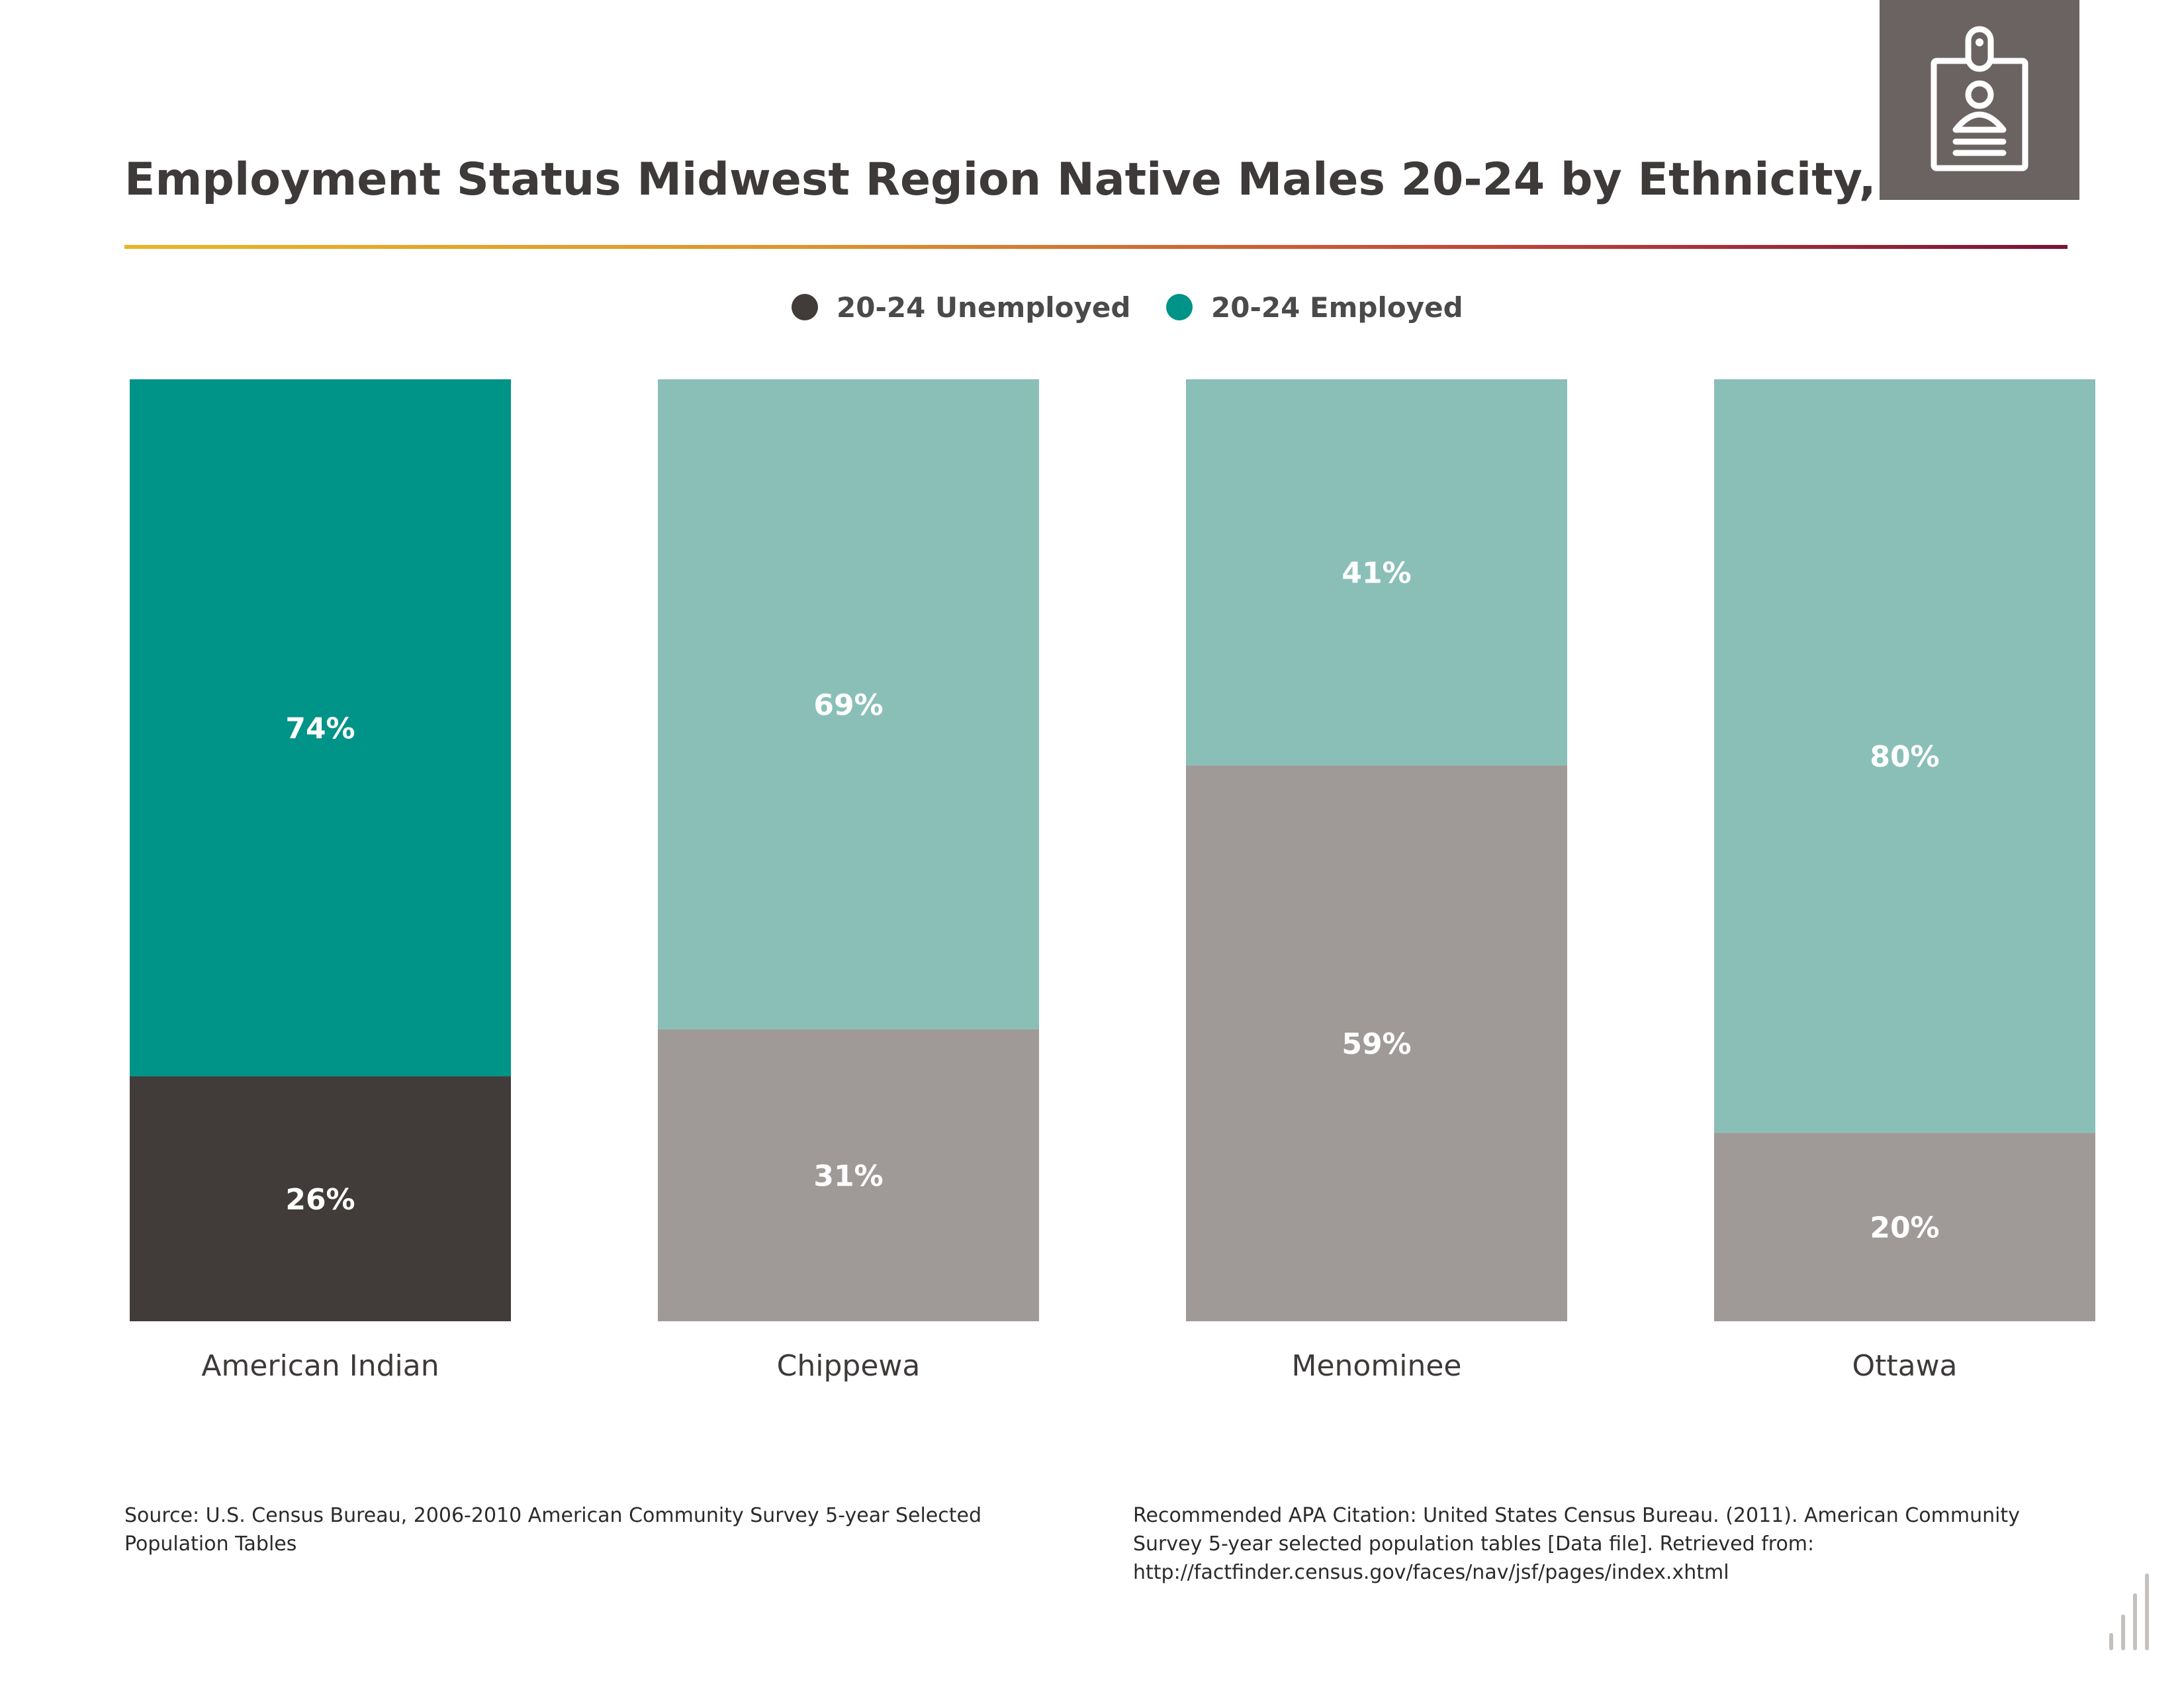  I want to click on data-label-unemployed-chippewa: 31%, so click(848, 1176).